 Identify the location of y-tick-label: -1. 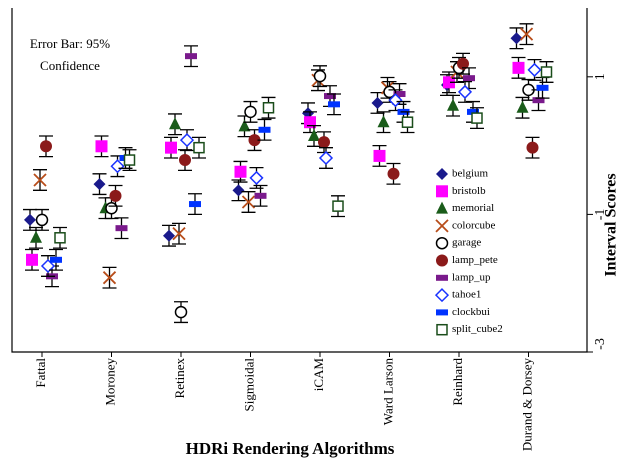
(600, 215).